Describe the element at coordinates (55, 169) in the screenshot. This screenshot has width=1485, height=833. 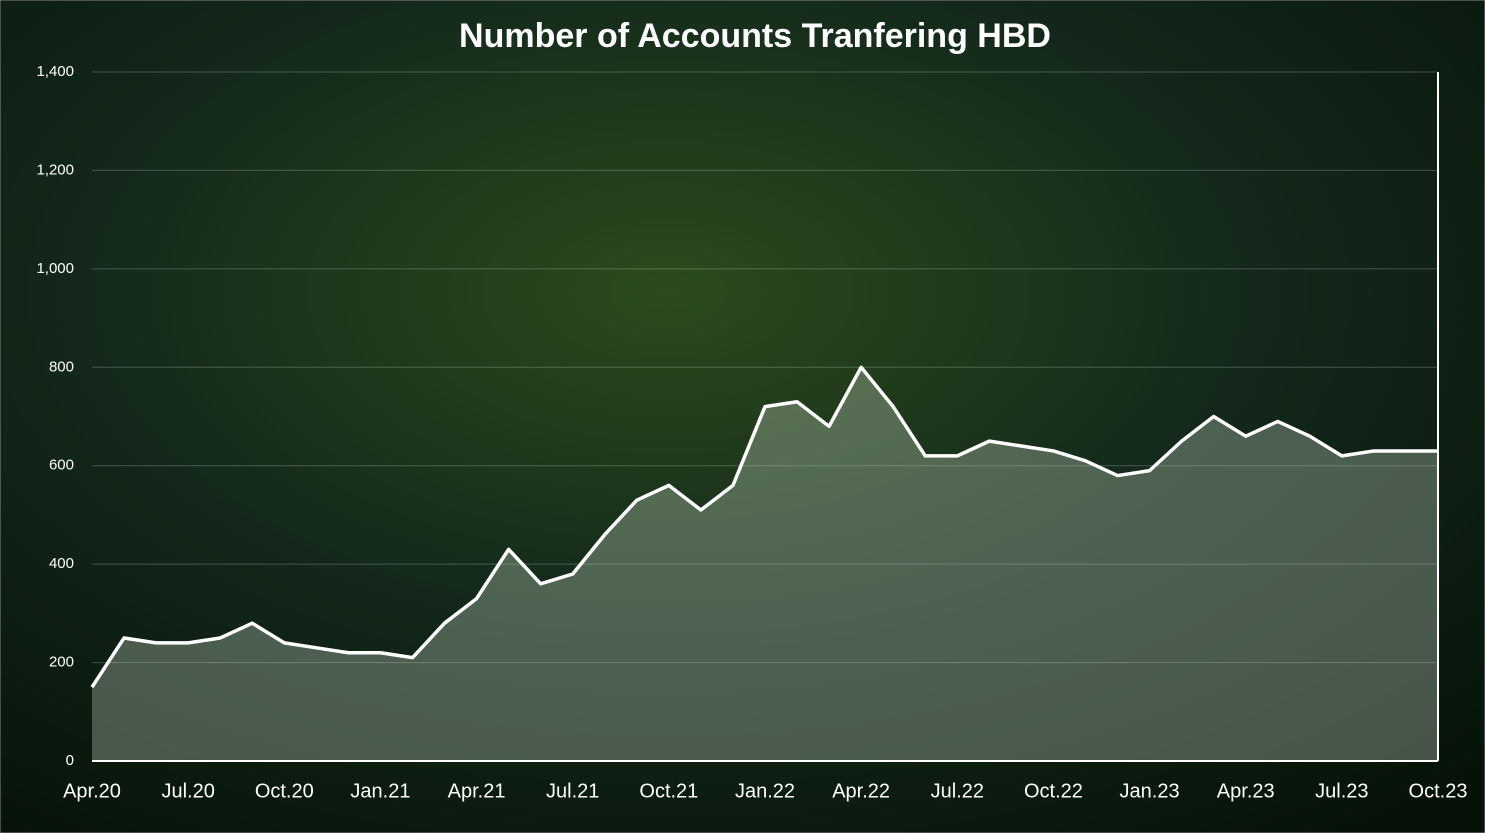
I see `y-tick-label: 1,200` at that location.